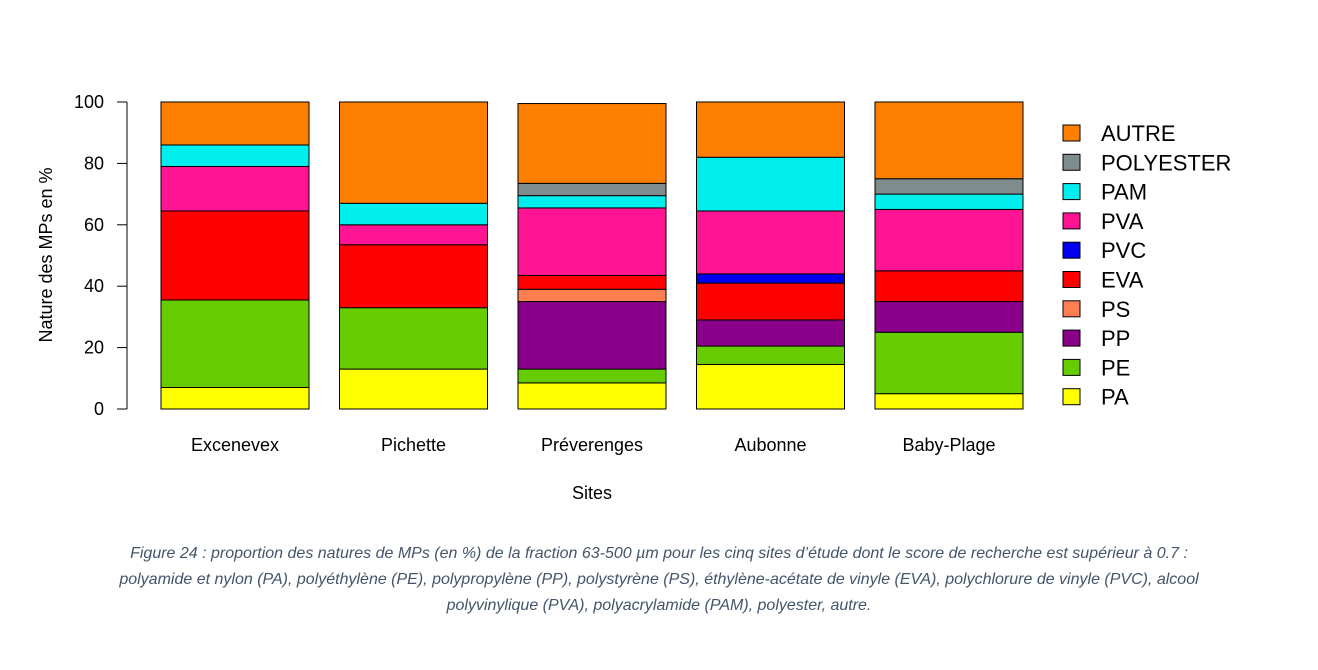 The image size is (1318, 670). What do you see at coordinates (1071, 367) in the screenshot?
I see `legend-swatch-pe` at bounding box center [1071, 367].